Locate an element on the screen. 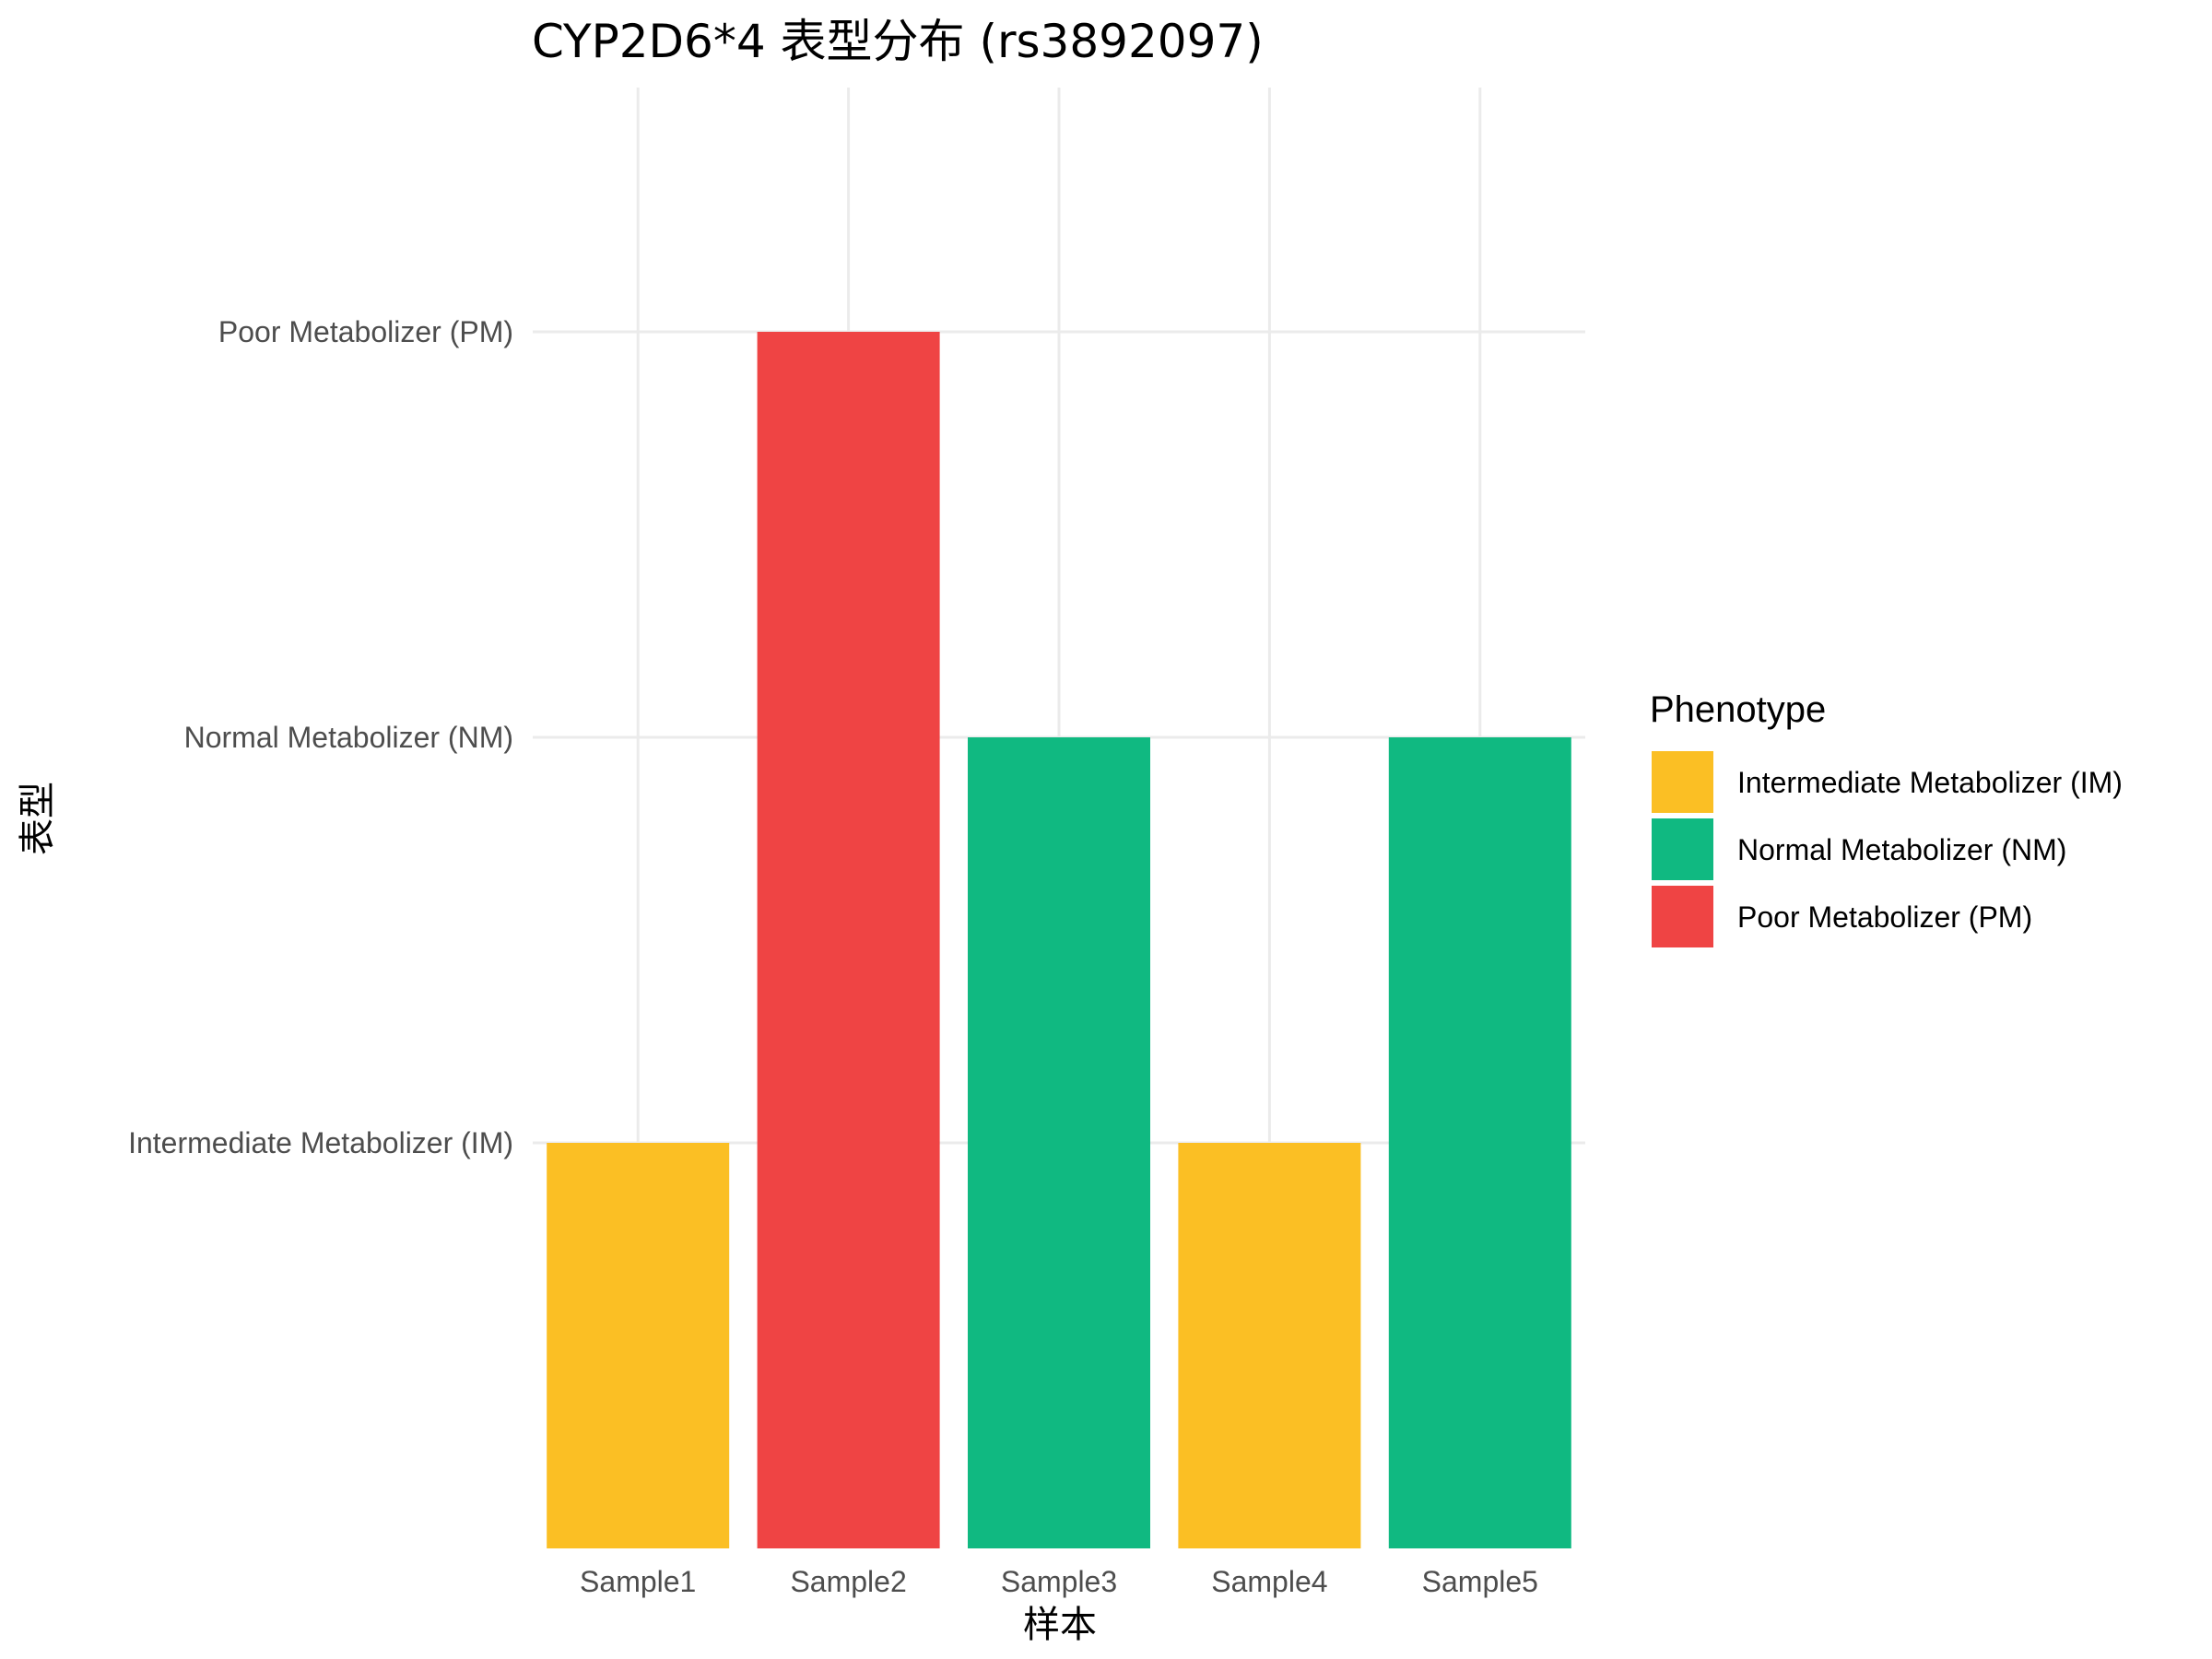 This screenshot has width=2212, height=1659. bar-sample2 is located at coordinates (848, 940).